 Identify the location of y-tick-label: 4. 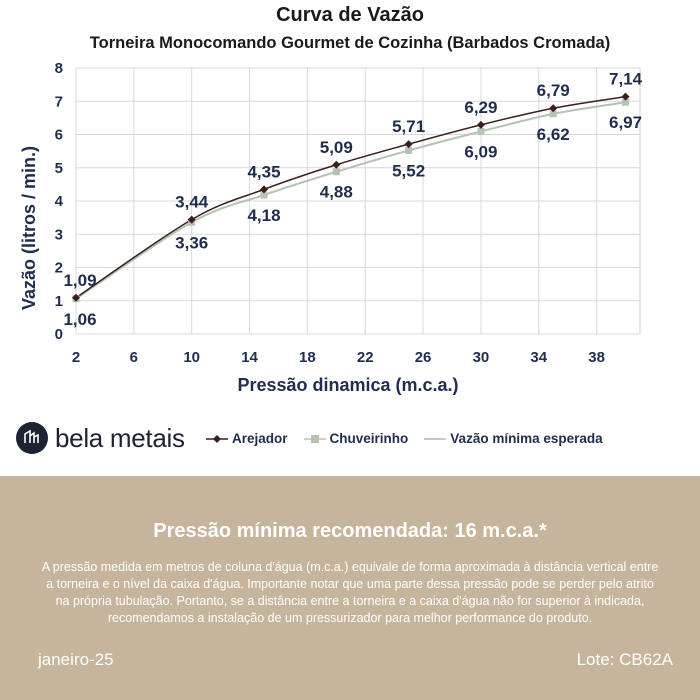
(59, 201).